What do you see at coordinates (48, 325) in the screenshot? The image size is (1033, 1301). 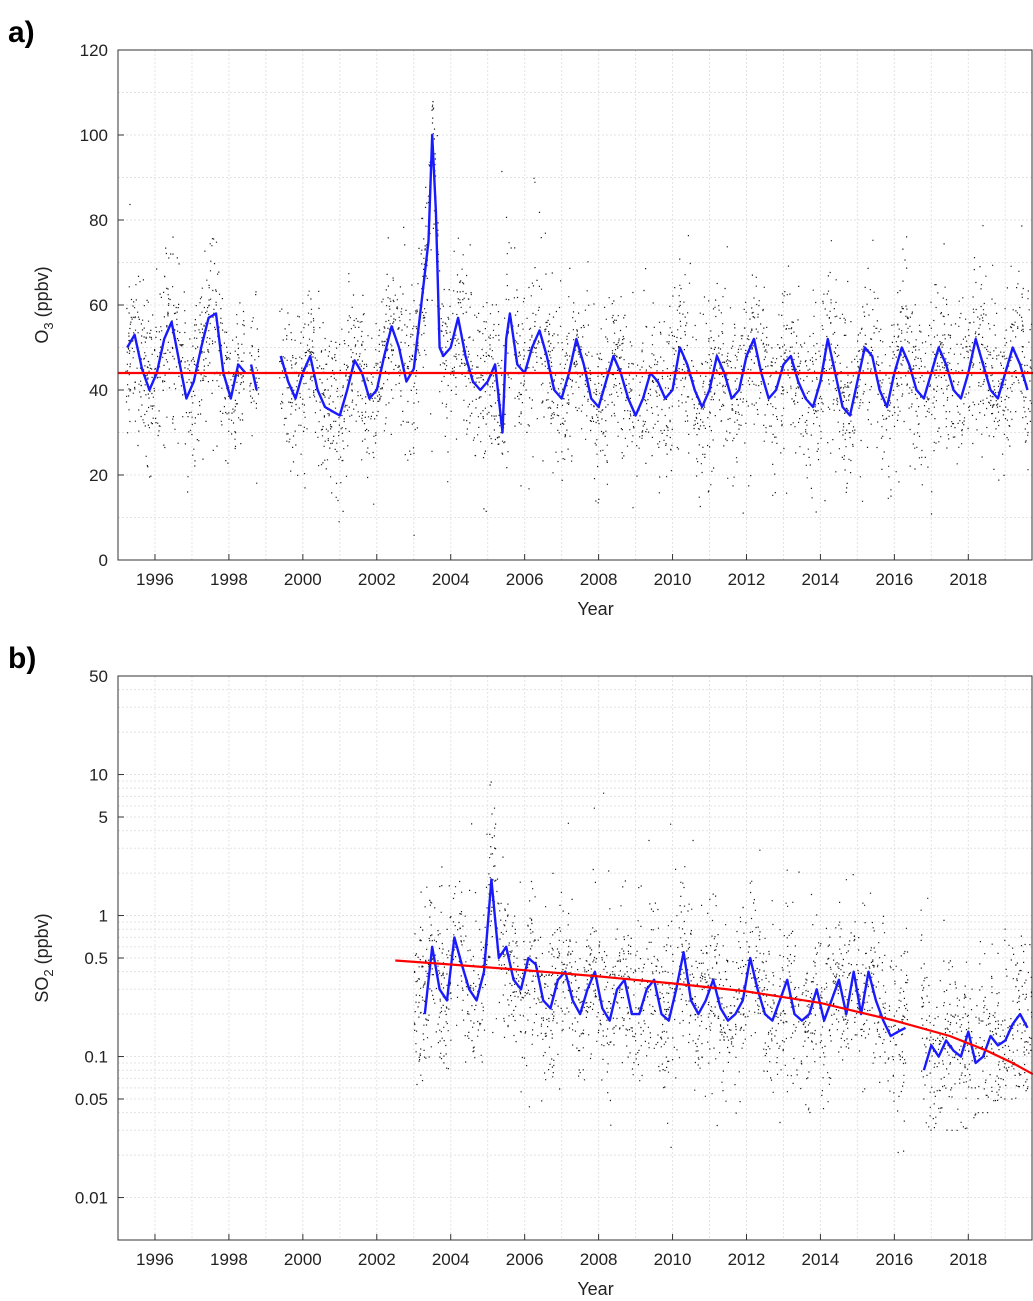 I see `y-axis-title-a-sub: 3` at bounding box center [48, 325].